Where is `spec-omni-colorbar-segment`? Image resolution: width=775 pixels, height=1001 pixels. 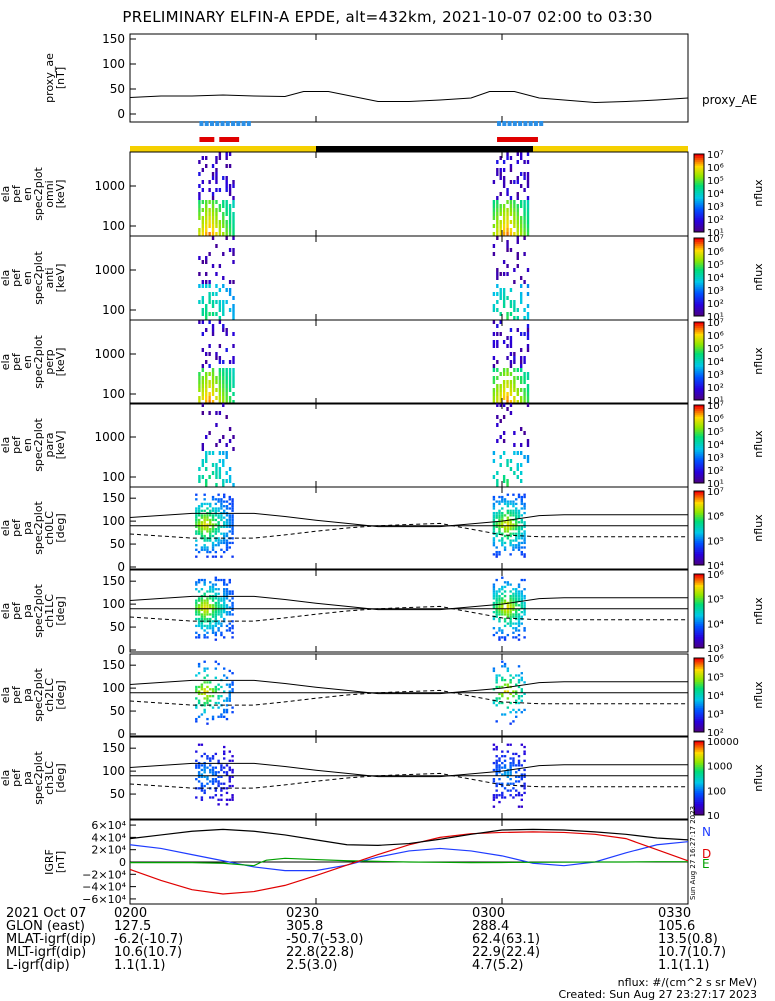
spec-omni-colorbar-segment is located at coordinates (699, 163).